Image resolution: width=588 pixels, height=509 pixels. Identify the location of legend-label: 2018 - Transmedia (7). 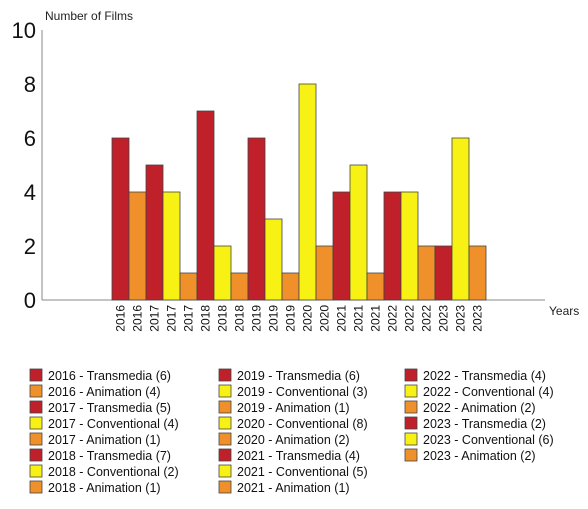
(109, 456).